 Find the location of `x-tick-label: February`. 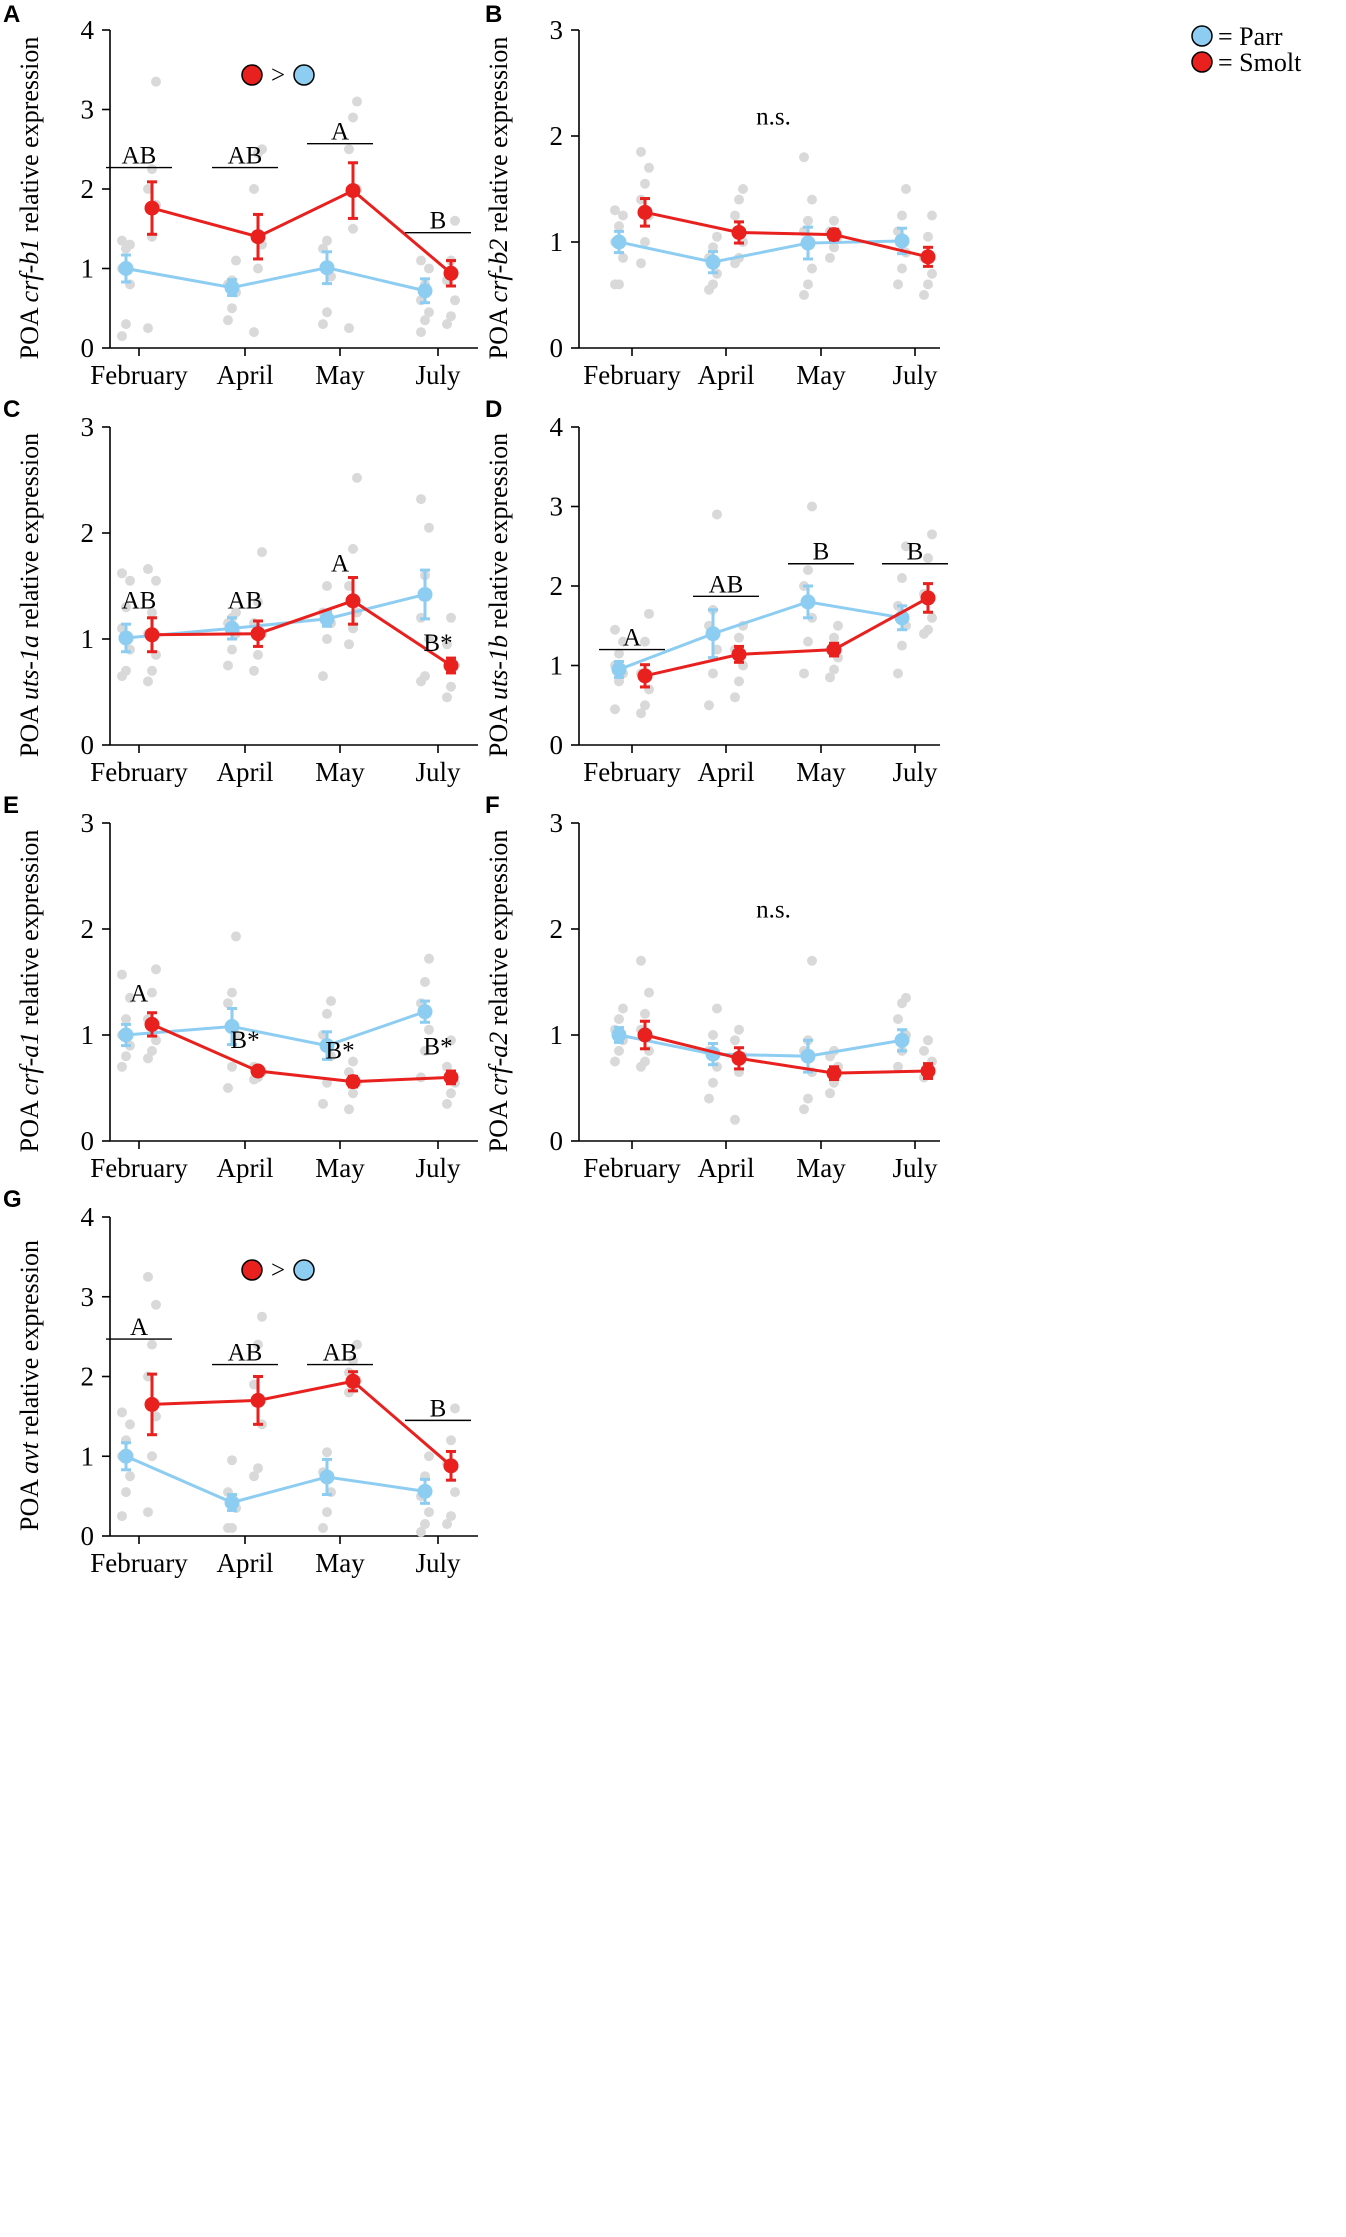

x-tick-label: February is located at coordinates (139, 375).